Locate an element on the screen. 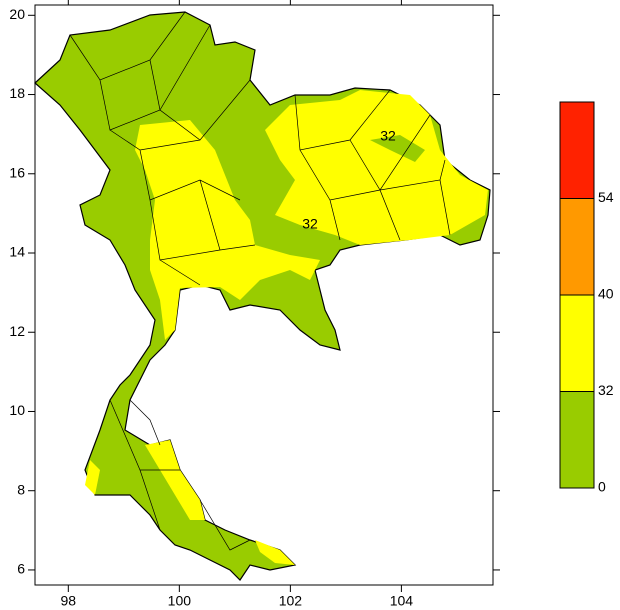 The image size is (620, 610). y-tick-label: 8 is located at coordinates (21, 489).